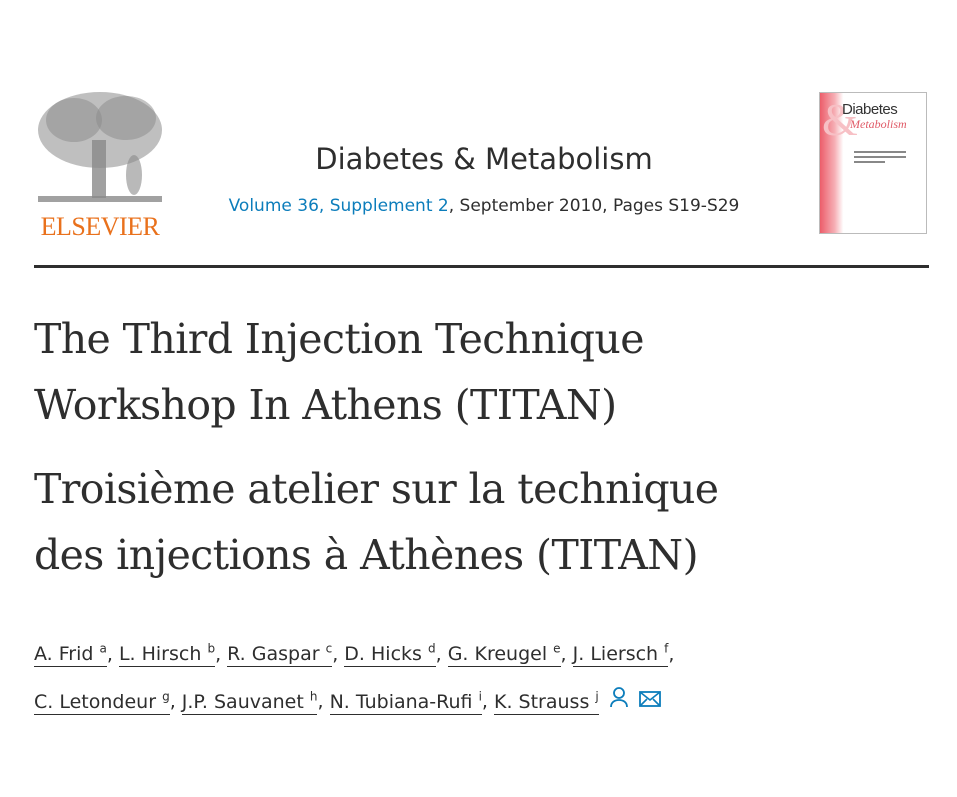  I want to click on author-name: L. Hirsch, so click(160, 654).